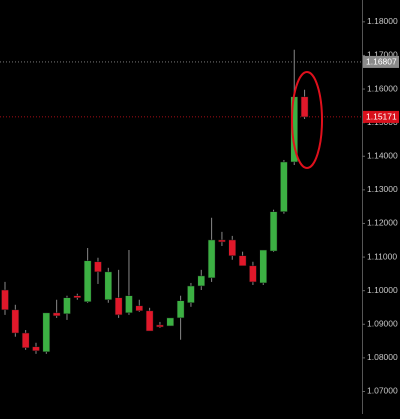 The height and width of the screenshot is (419, 400). I want to click on y-tick-label: 1.08000, so click(382, 357).